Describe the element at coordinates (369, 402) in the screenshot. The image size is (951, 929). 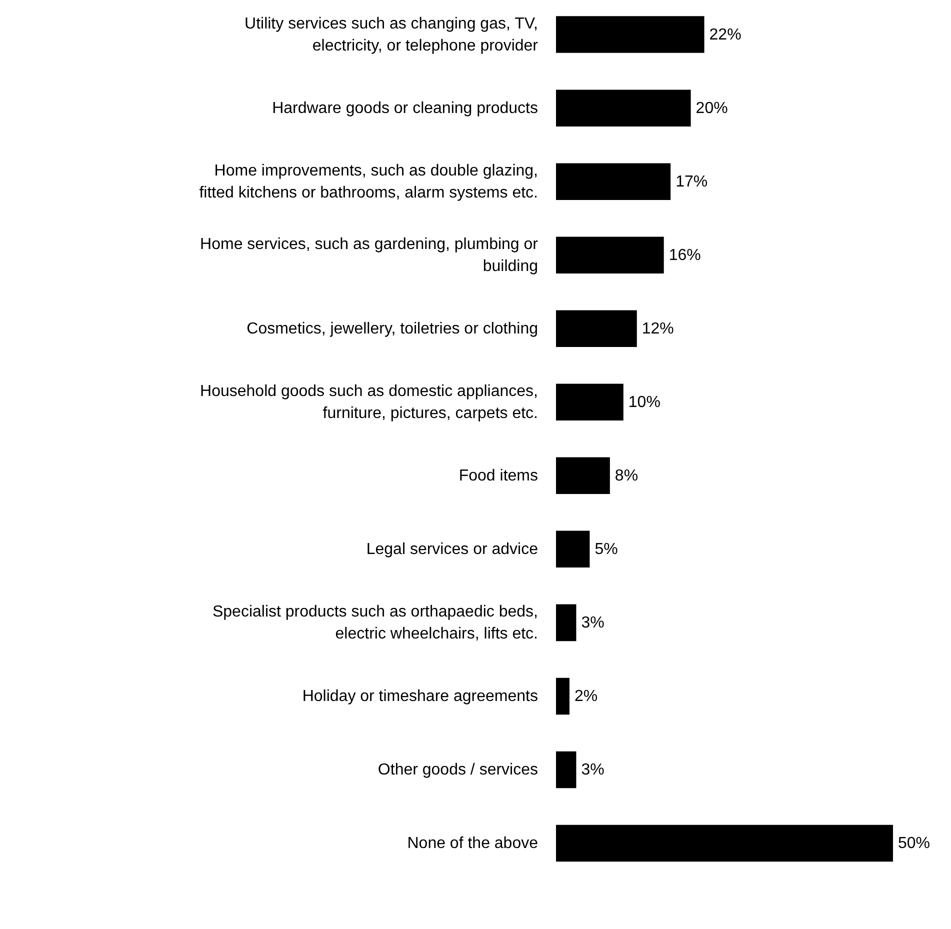
I see `y-tick-label: Household goods such as domestic appliances, furniture, pictures, carpets etc.` at that location.